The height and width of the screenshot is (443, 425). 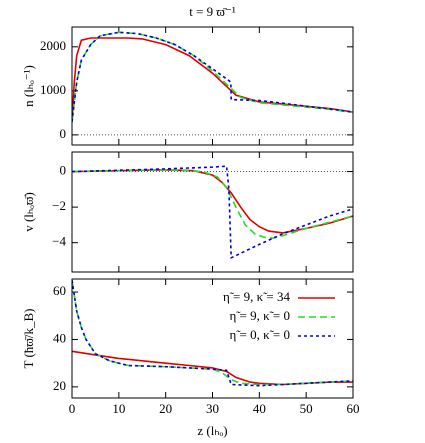 I want to click on x-tick-label: 60, so click(x=353, y=408).